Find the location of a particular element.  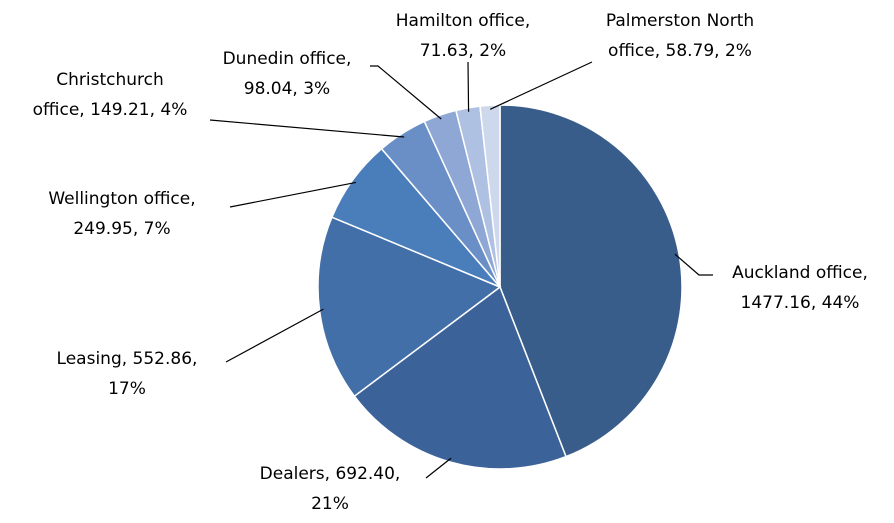

data-label: 1477.16, 44% is located at coordinates (800, 303).